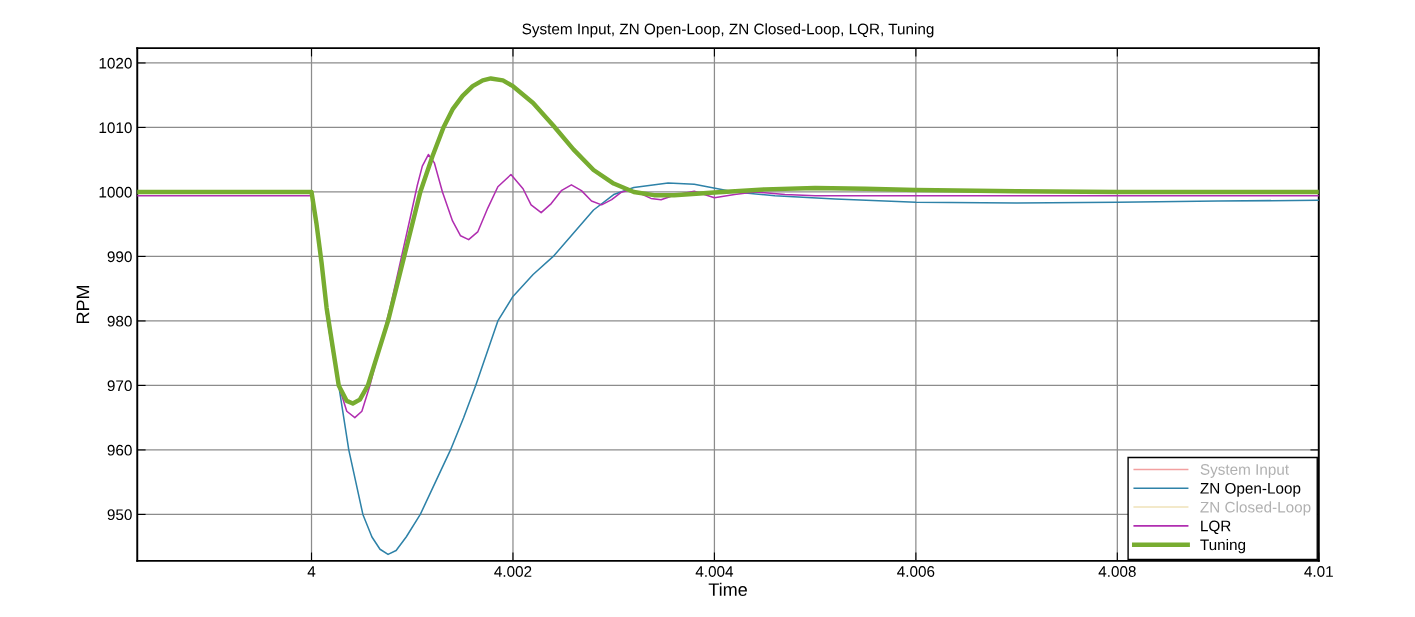  Describe the element at coordinates (119, 515) in the screenshot. I see `y-tick-label: 950` at that location.